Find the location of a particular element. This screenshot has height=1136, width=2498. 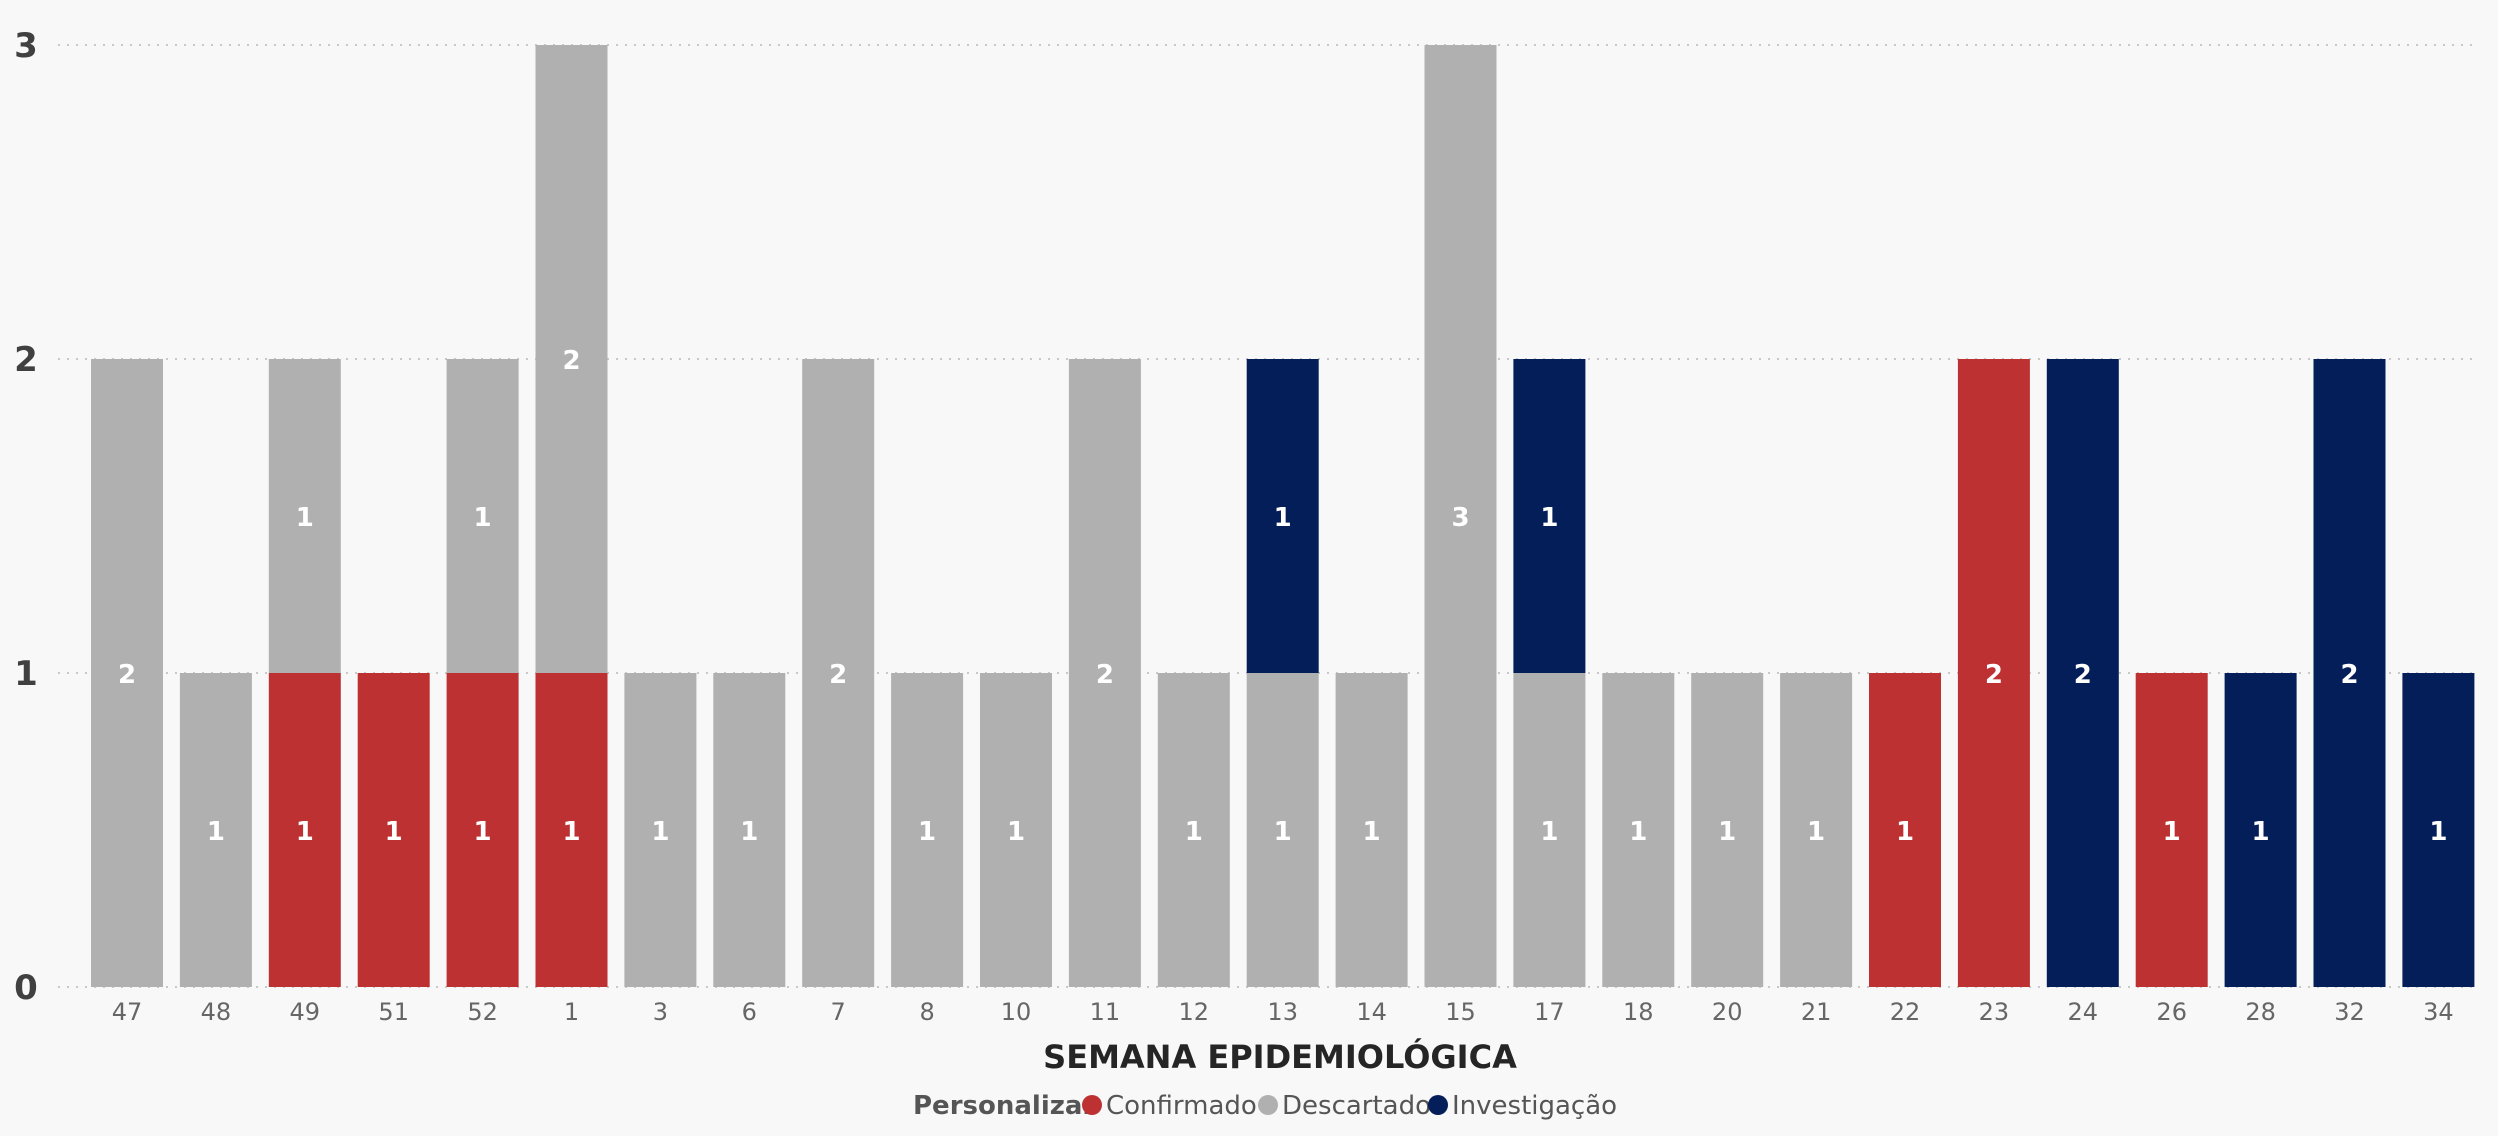

legend-item-descartado: Descartado is located at coordinates (1344, 1106).